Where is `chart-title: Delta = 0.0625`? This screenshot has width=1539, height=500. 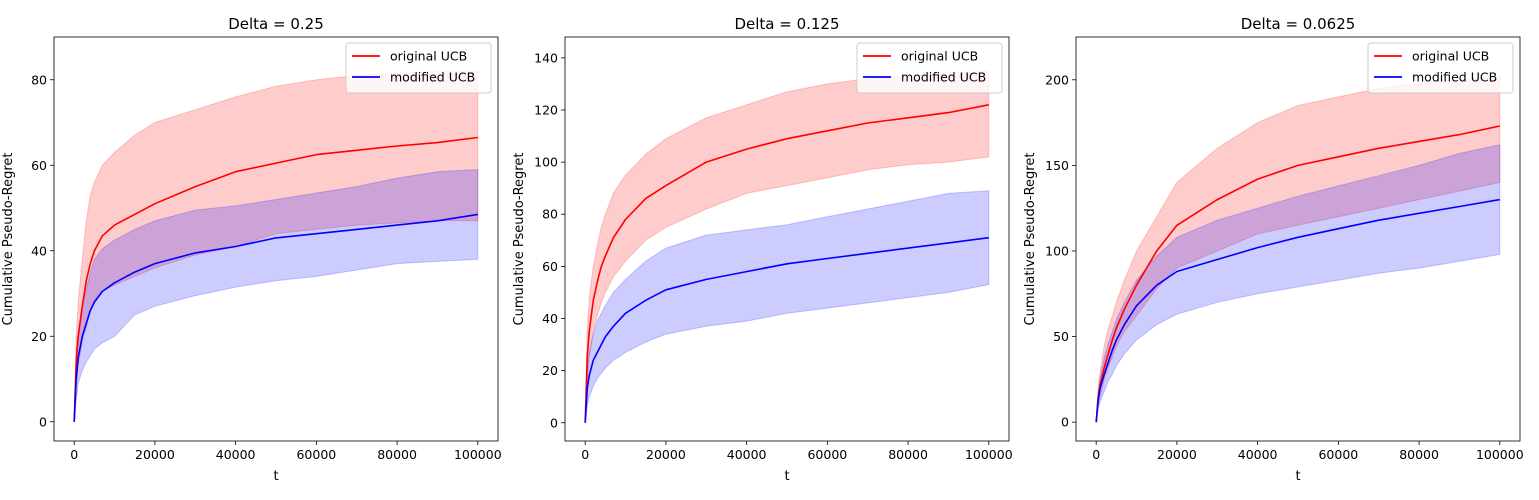 chart-title: Delta = 0.0625 is located at coordinates (1298, 24).